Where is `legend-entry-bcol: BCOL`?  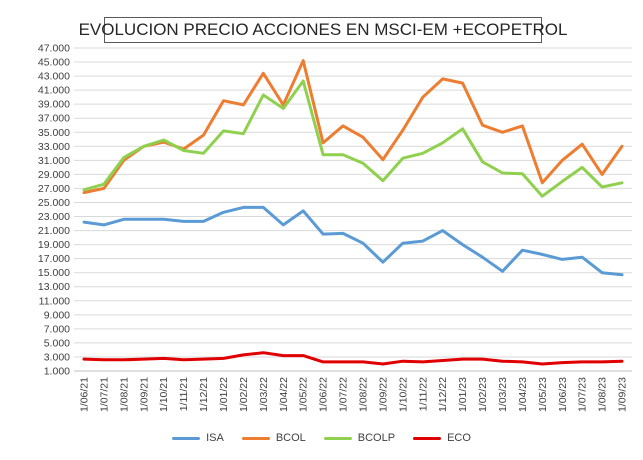 legend-entry-bcol: BCOL is located at coordinates (273, 438).